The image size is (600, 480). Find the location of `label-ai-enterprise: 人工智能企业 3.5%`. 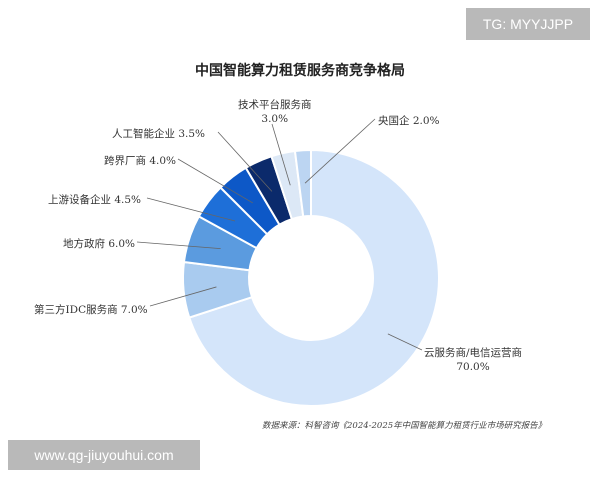

label-ai-enterprise: 人工智能企业 3.5% is located at coordinates (159, 134).